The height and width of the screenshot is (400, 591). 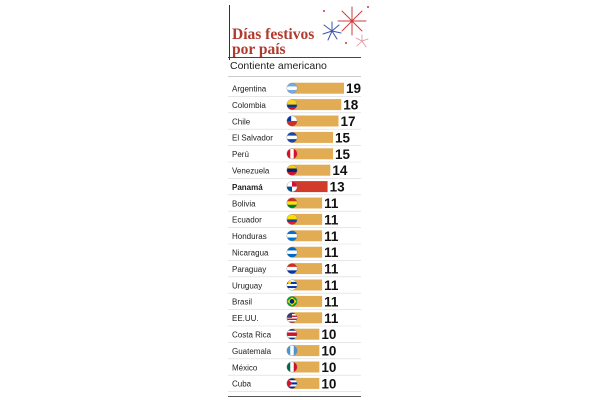 What do you see at coordinates (307, 219) in the screenshot?
I see `bar-ecuador` at bounding box center [307, 219].